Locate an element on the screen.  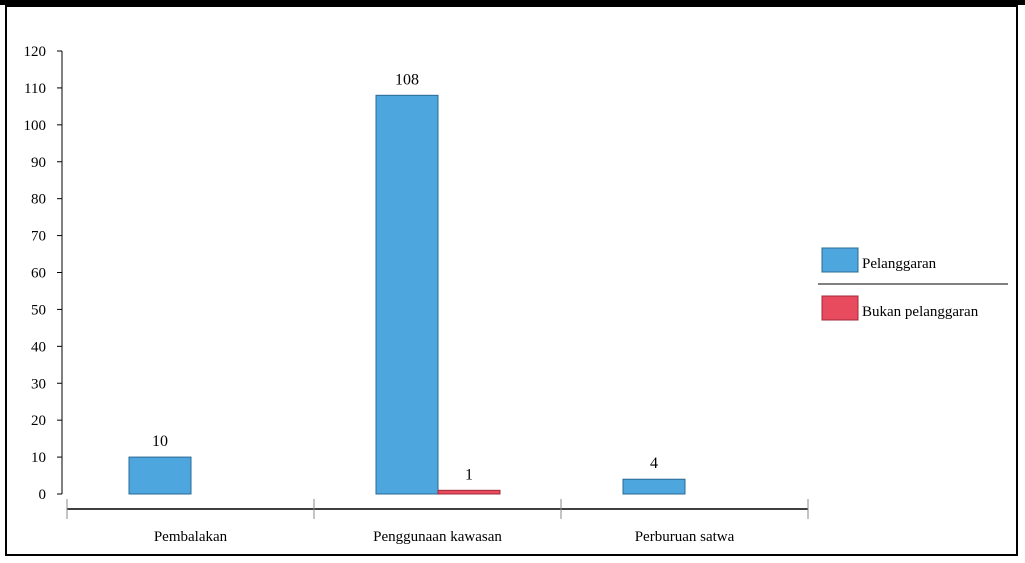
legend: Pelanggaran Bukan pelanggaran is located at coordinates (913, 284).